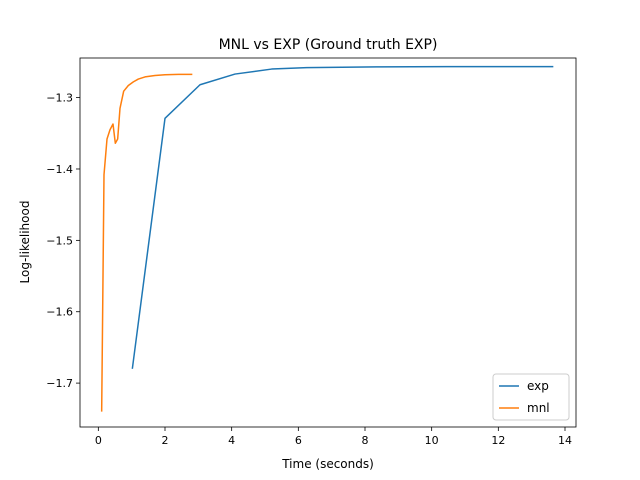  Describe the element at coordinates (498, 440) in the screenshot. I see `x-tick-label: 12` at that location.